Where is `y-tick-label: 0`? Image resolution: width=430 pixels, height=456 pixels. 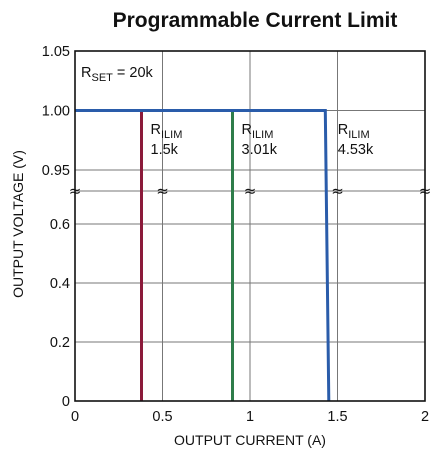 y-tick-label: 0 is located at coordinates (66, 402).